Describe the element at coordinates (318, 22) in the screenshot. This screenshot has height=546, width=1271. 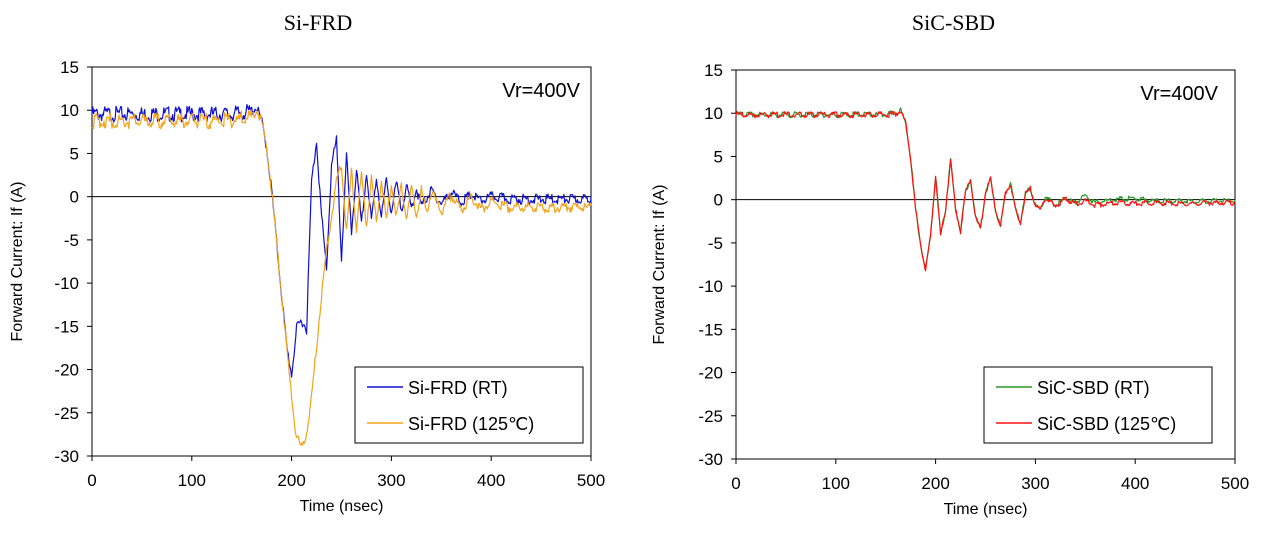
I see `chart-title: Si-FRD` at that location.